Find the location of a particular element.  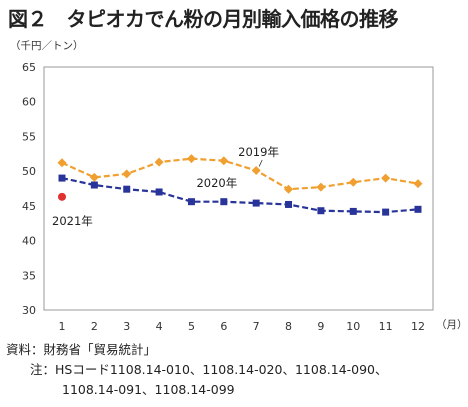

hs-code-note-line2: 1108.14-091、1108.14-099 is located at coordinates (148, 389).